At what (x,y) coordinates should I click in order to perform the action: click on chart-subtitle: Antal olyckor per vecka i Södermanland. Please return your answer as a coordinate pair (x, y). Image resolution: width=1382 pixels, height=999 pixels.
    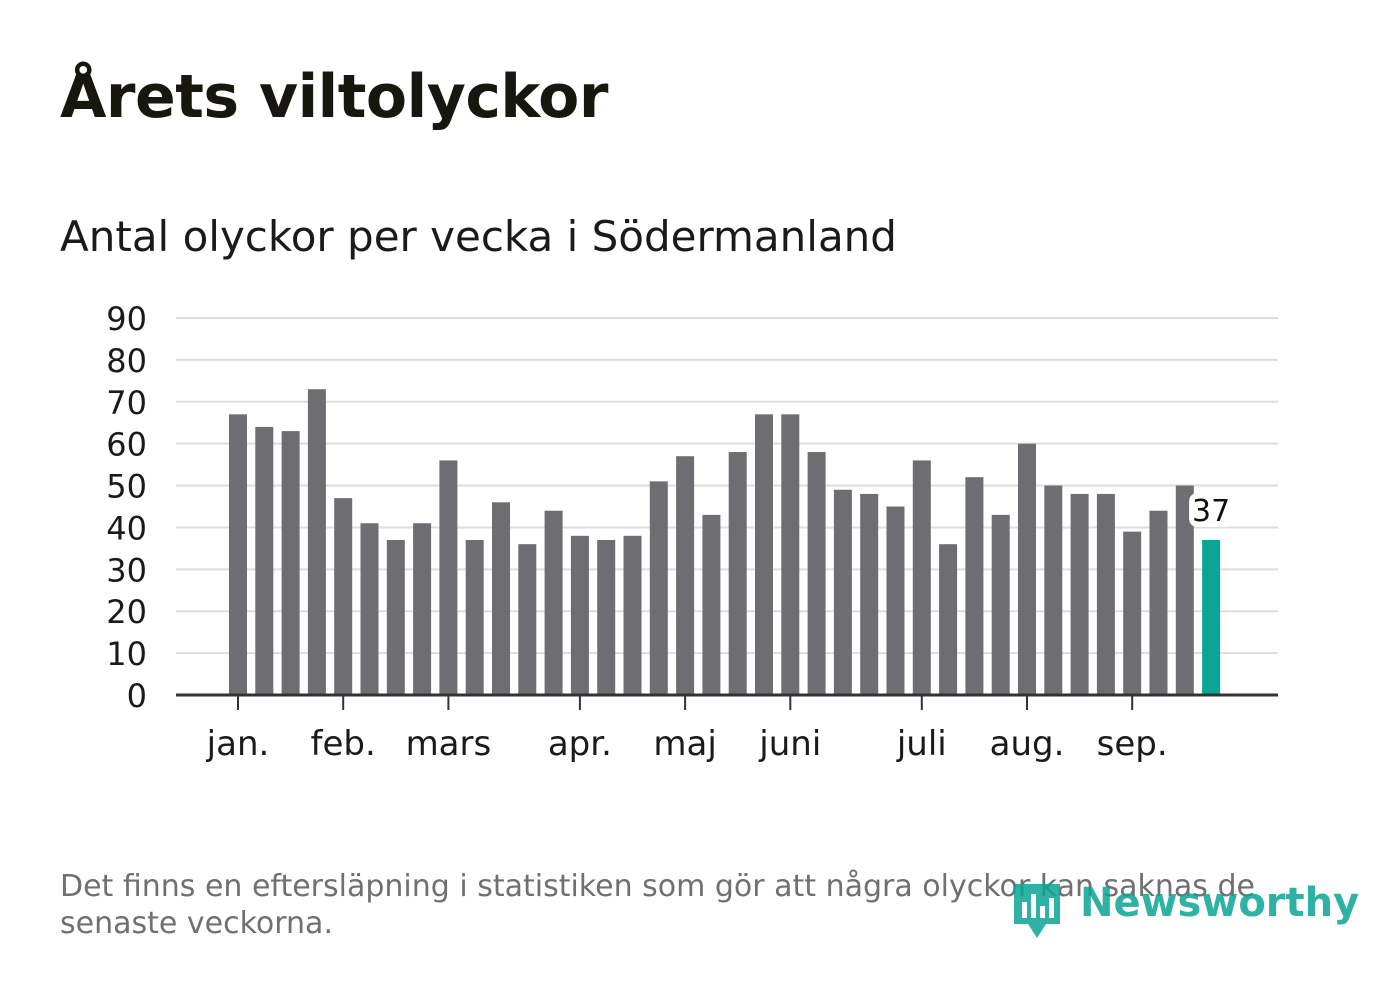
    Looking at the image, I should click on (478, 236).